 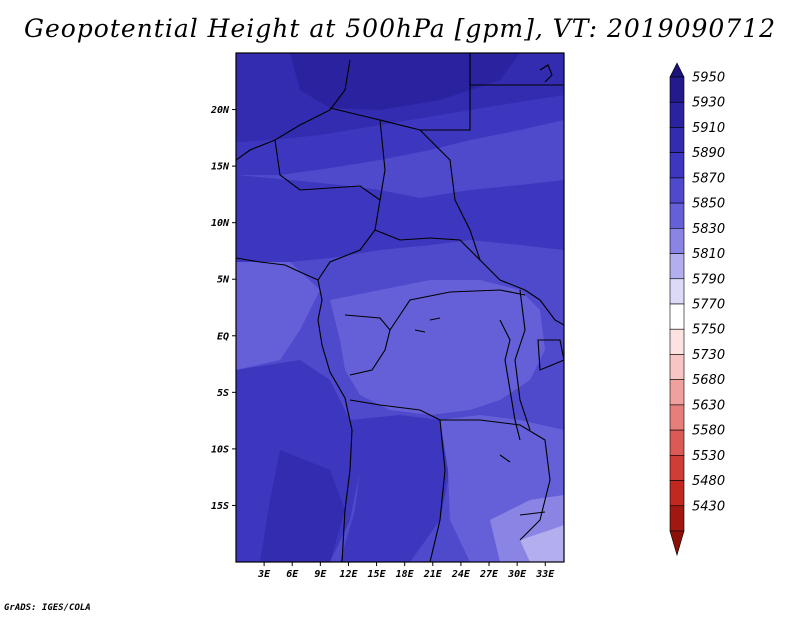 I want to click on lon-tick-label: 9E, so click(x=320, y=574).